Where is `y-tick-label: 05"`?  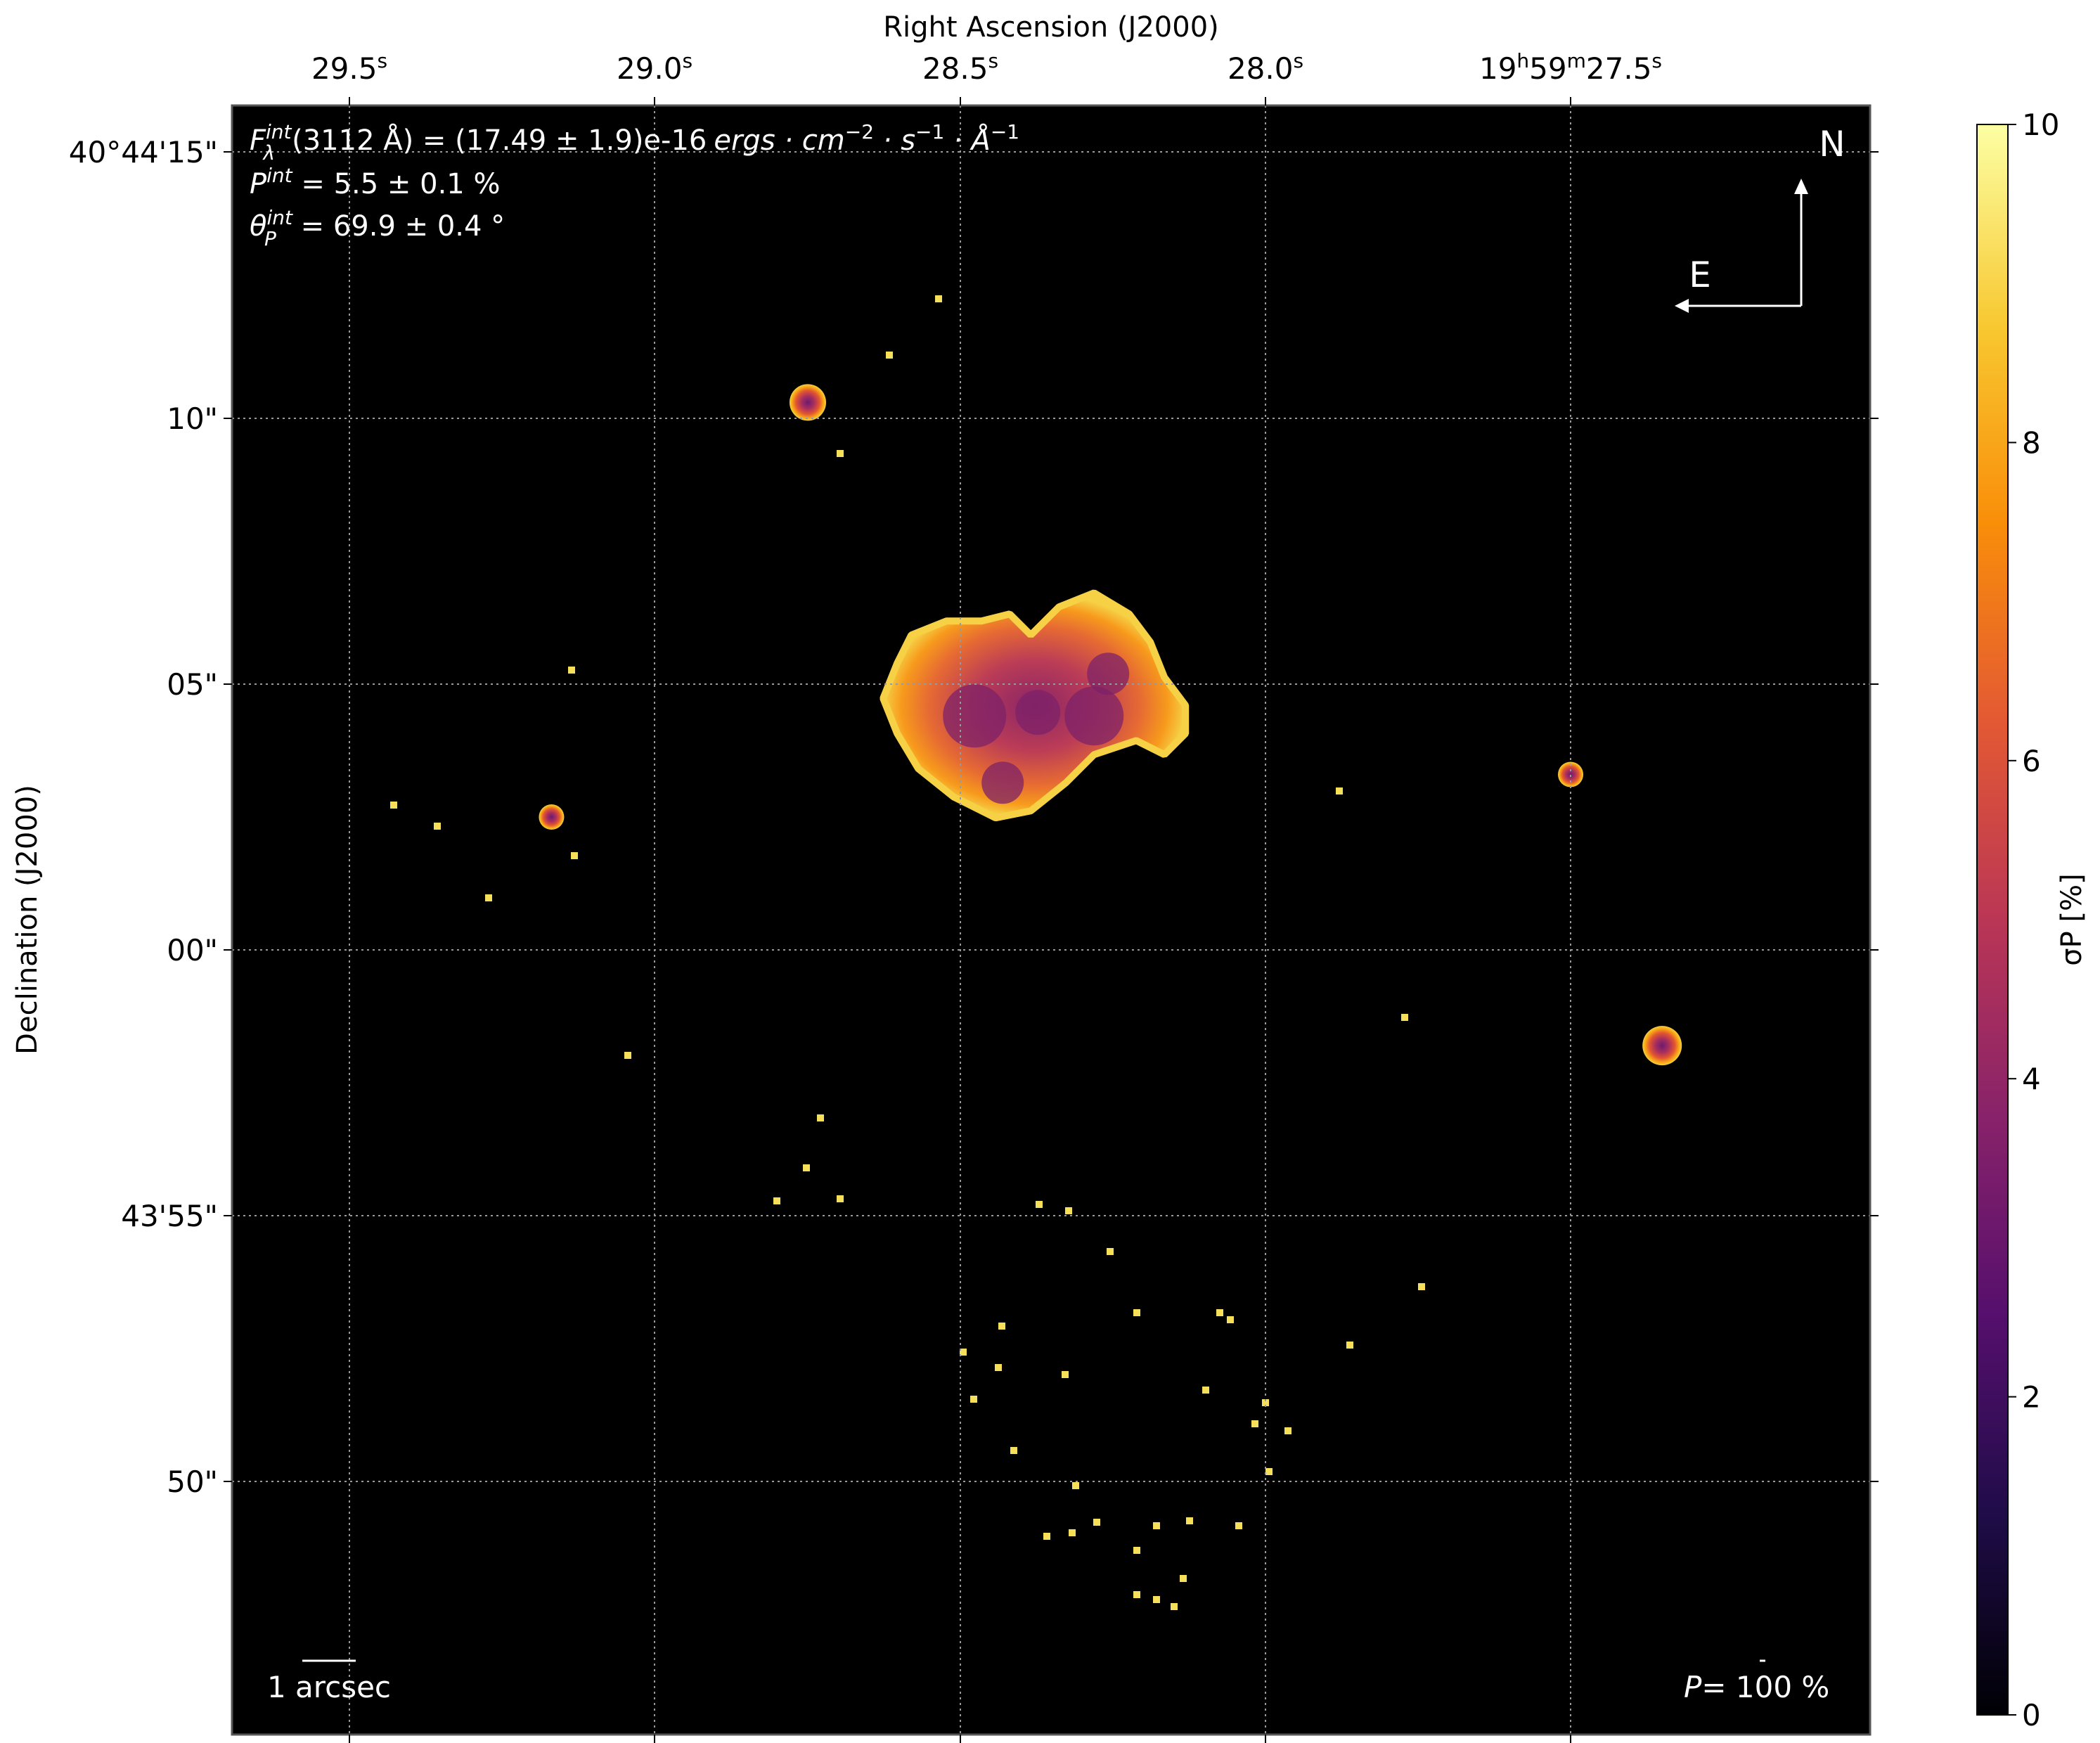 y-tick-label: 05" is located at coordinates (192, 684).